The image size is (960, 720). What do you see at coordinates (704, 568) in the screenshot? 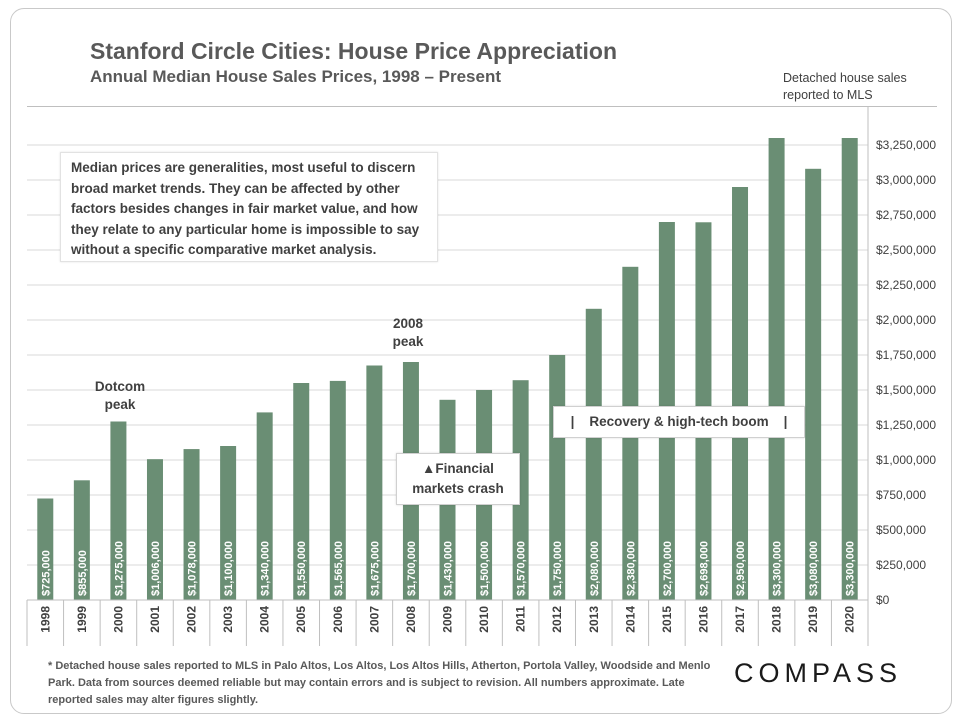
I see `bar-value-label: $2,698,000` at bounding box center [704, 568].